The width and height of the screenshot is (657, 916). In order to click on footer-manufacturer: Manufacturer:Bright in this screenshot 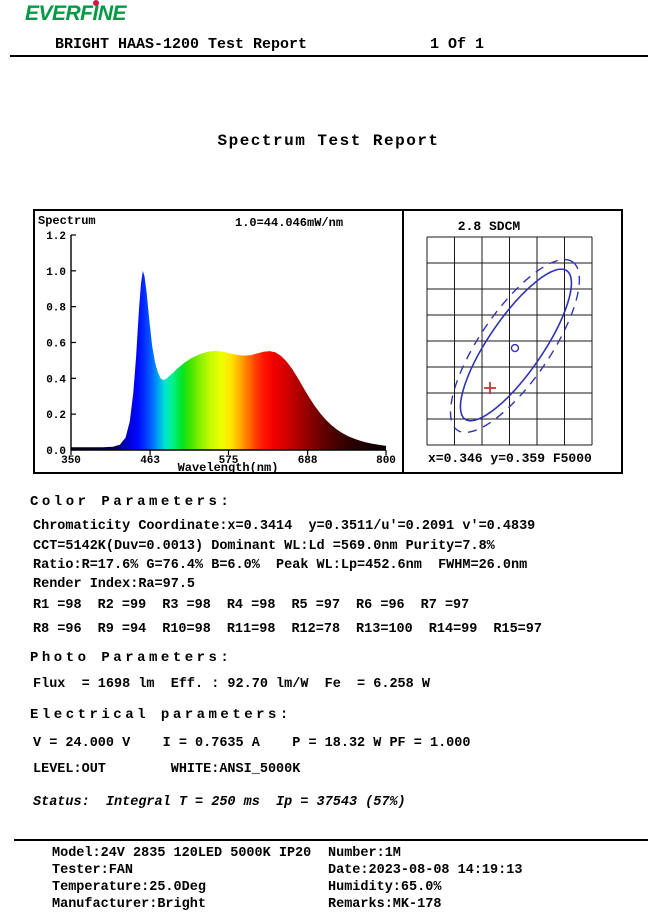, I will do `click(129, 904)`.